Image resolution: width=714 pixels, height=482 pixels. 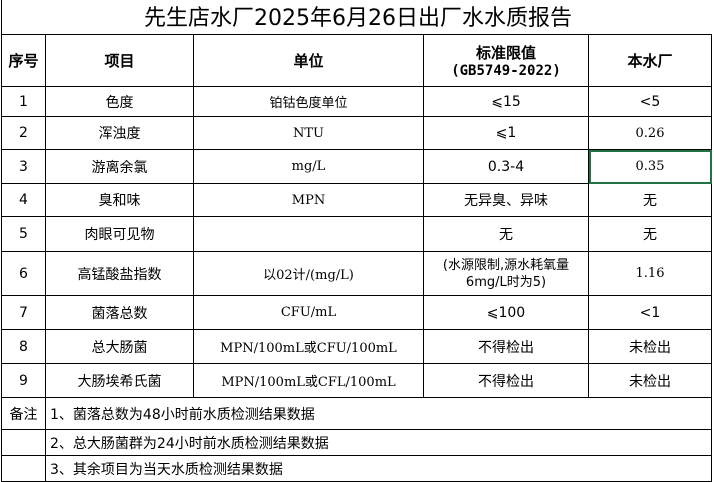 I want to click on row-no: 6, so click(x=23, y=273).